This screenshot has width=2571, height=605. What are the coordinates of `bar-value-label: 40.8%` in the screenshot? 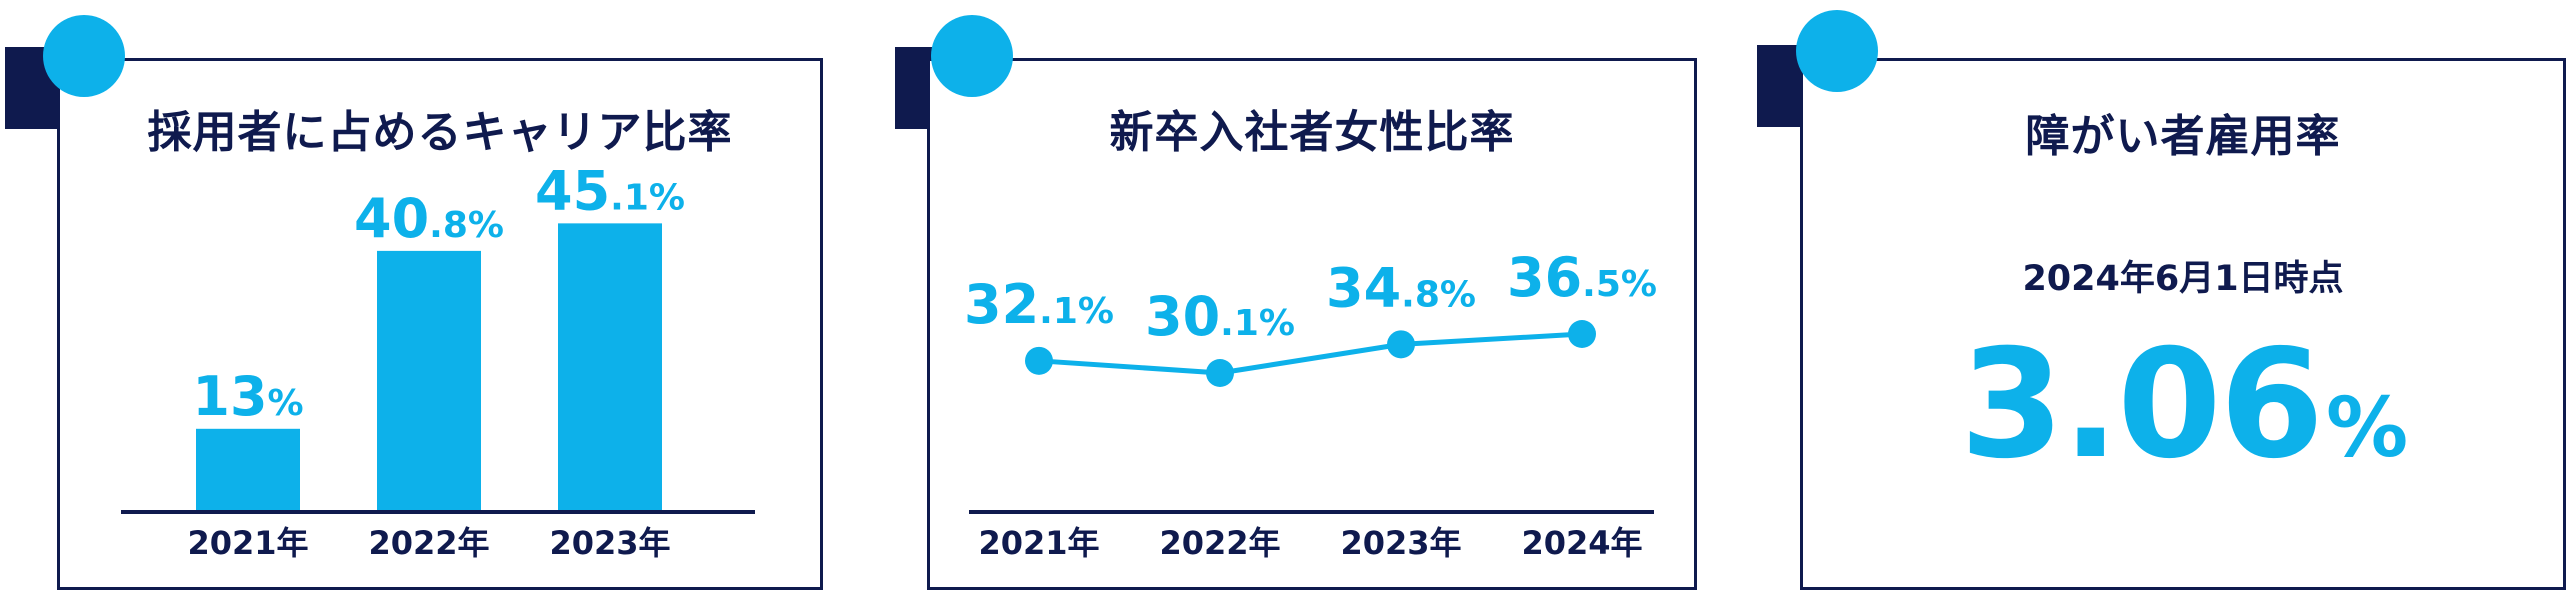 It's located at (429, 218).